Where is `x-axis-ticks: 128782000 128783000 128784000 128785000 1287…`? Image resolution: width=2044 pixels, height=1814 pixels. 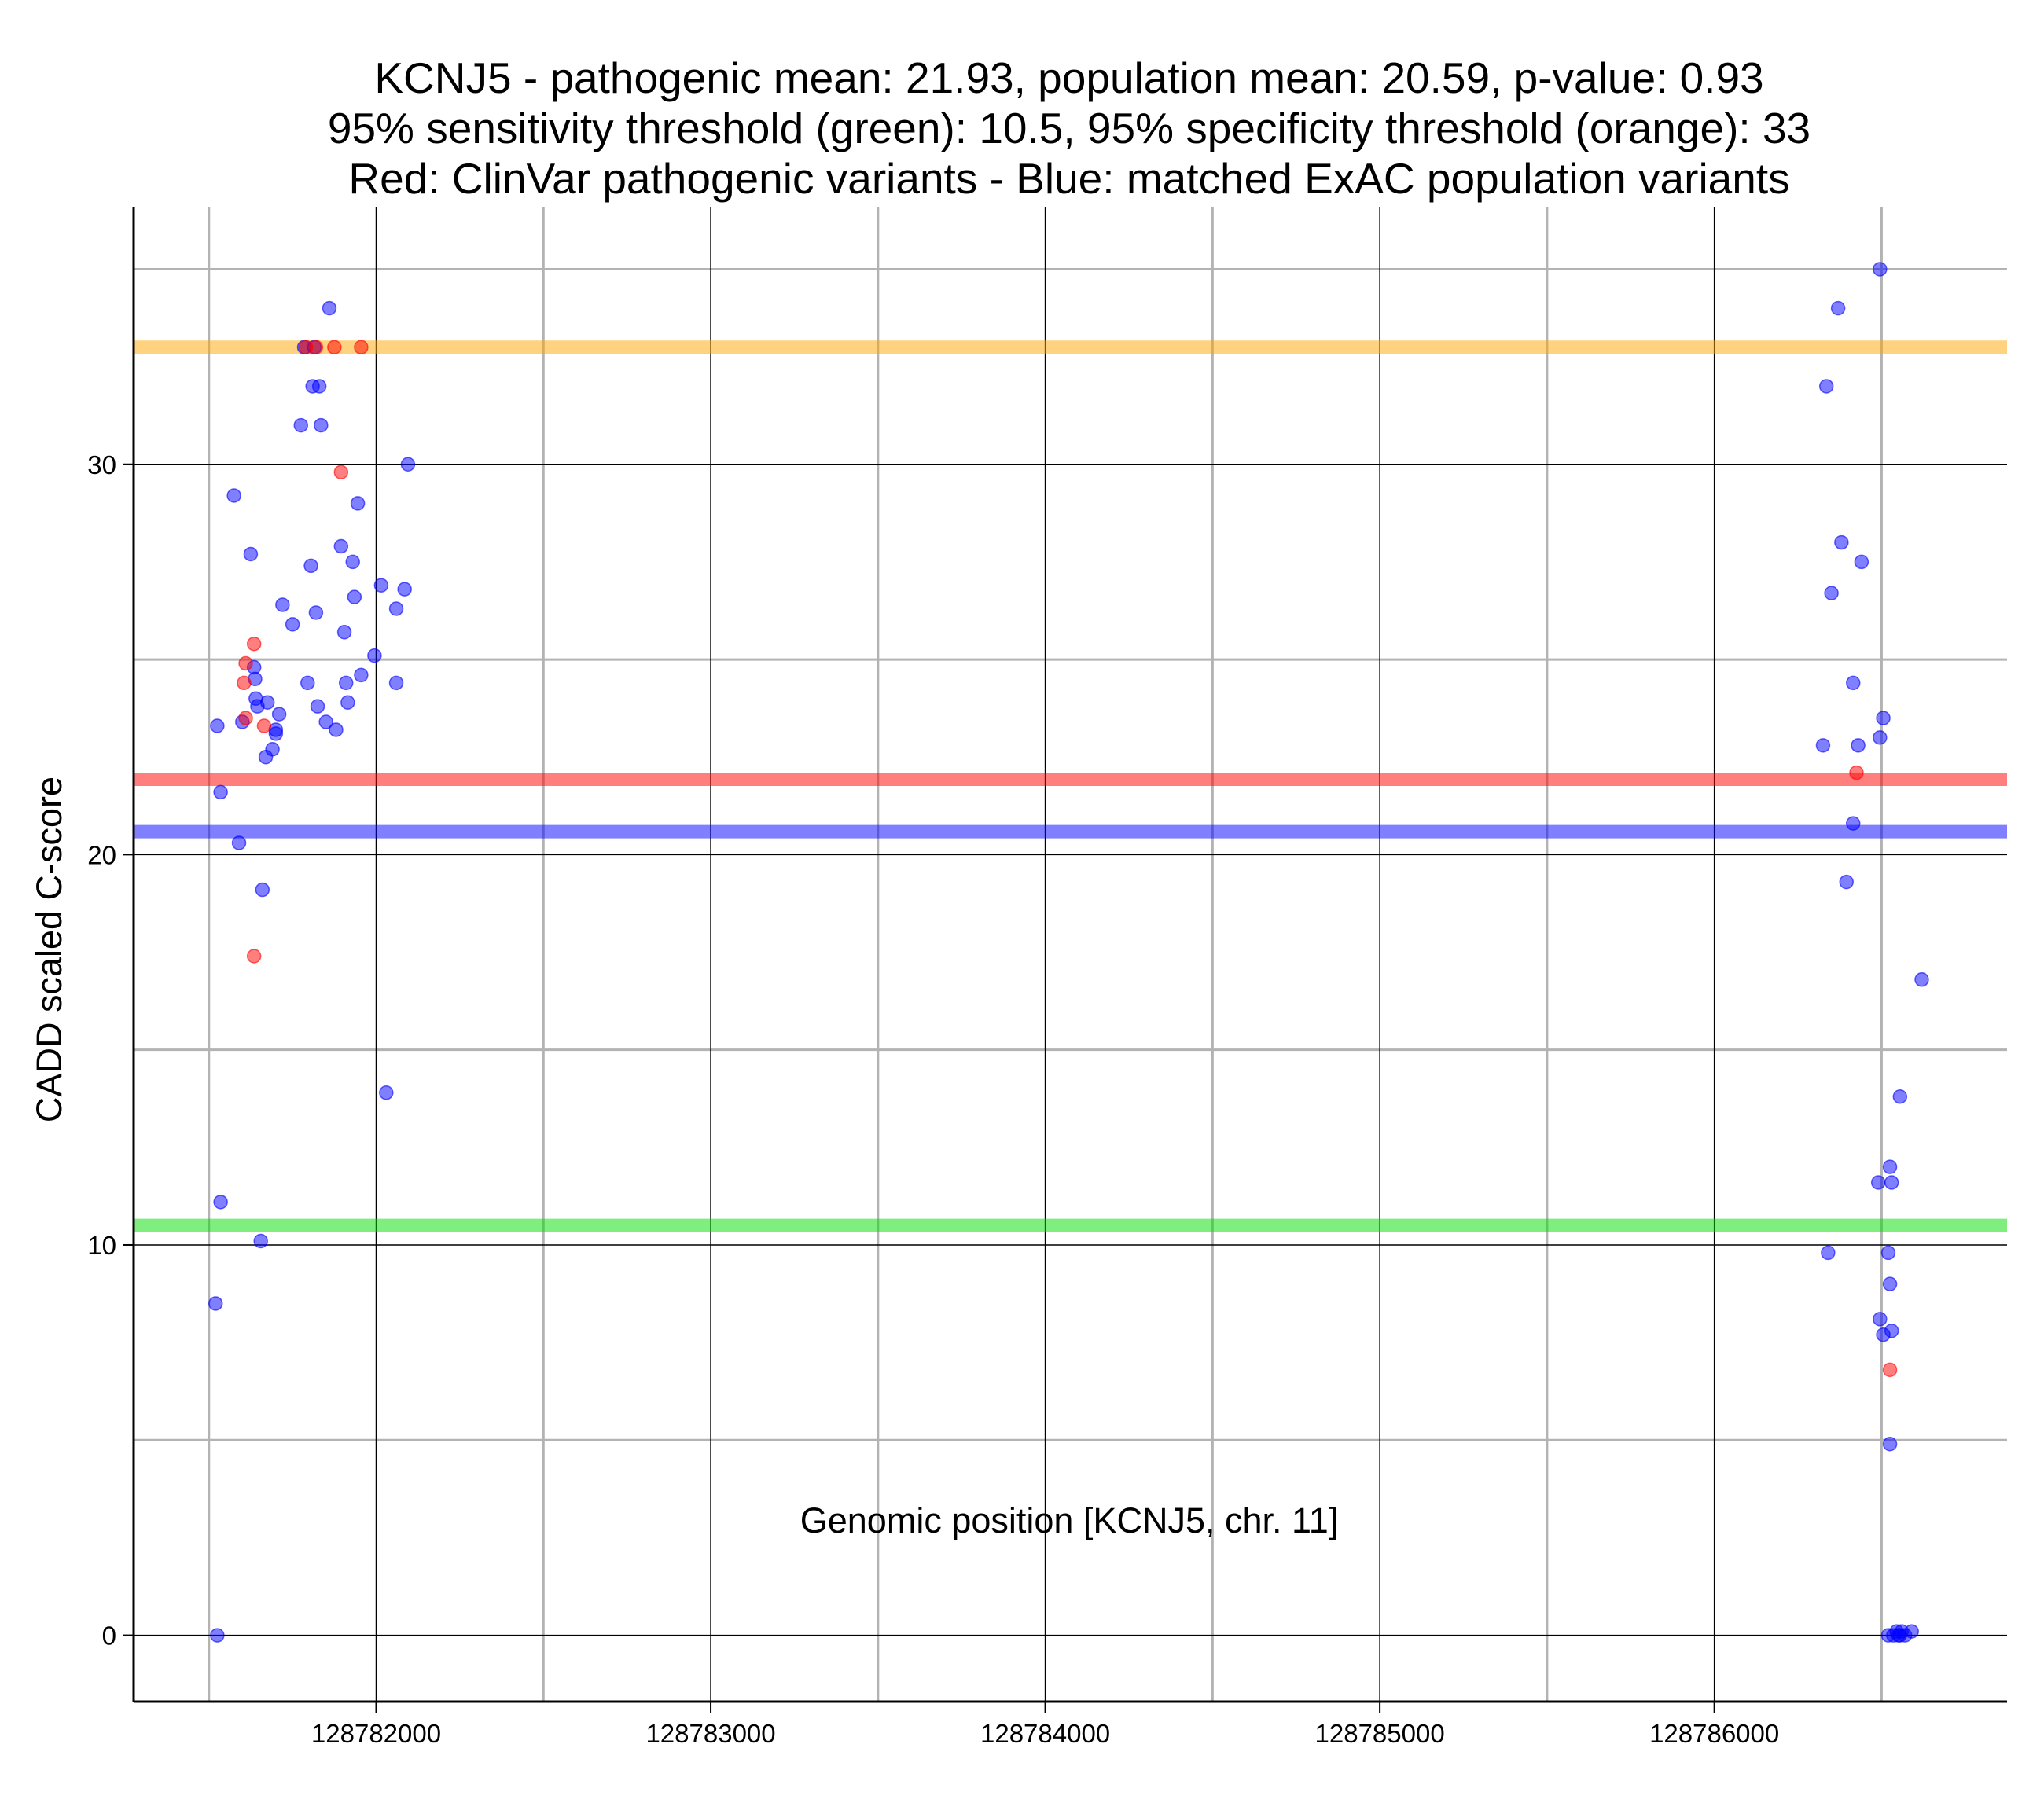
x-axis-ticks: 128782000 128783000 128784000 128785000 1287… is located at coordinates (1045, 1725).